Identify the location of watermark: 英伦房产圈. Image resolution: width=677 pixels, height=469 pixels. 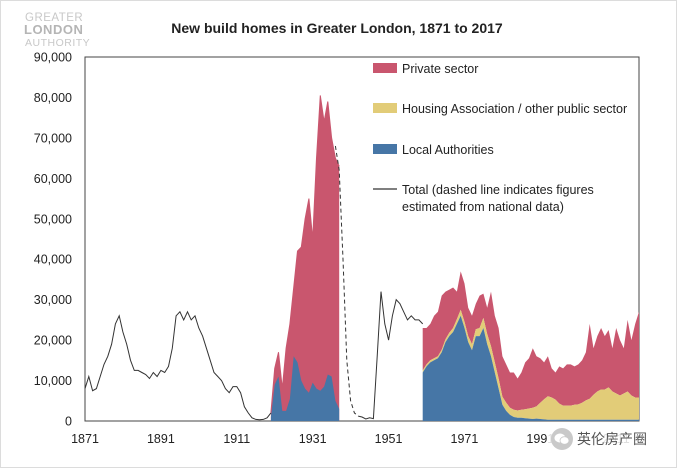
(599, 439).